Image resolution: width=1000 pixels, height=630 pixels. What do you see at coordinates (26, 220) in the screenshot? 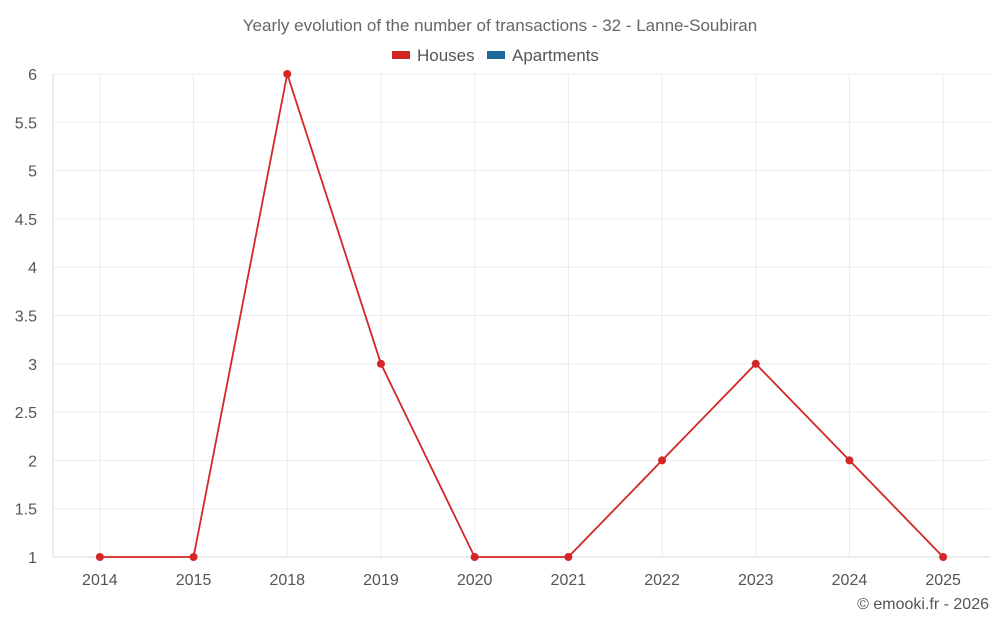
I see `y-tick-label: 4.5` at bounding box center [26, 220].